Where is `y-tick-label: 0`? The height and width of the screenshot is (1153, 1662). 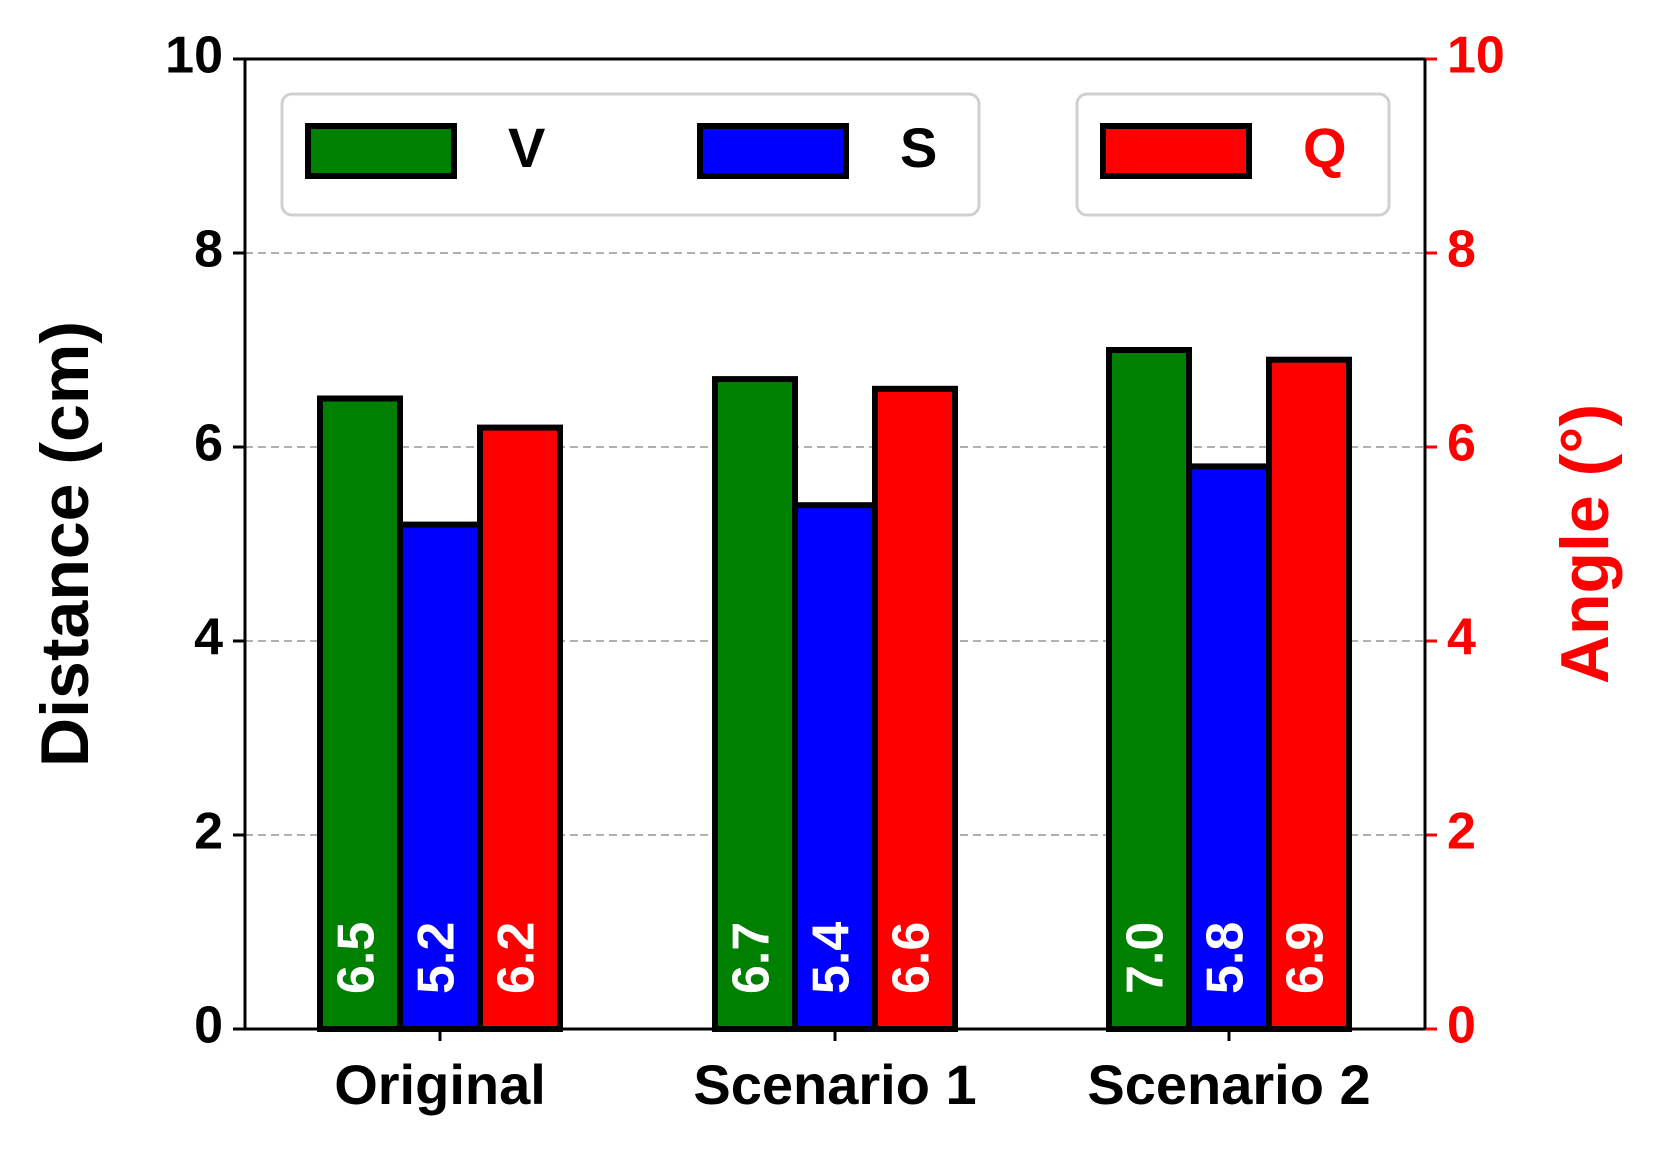
y-tick-label: 0 is located at coordinates (208, 1026).